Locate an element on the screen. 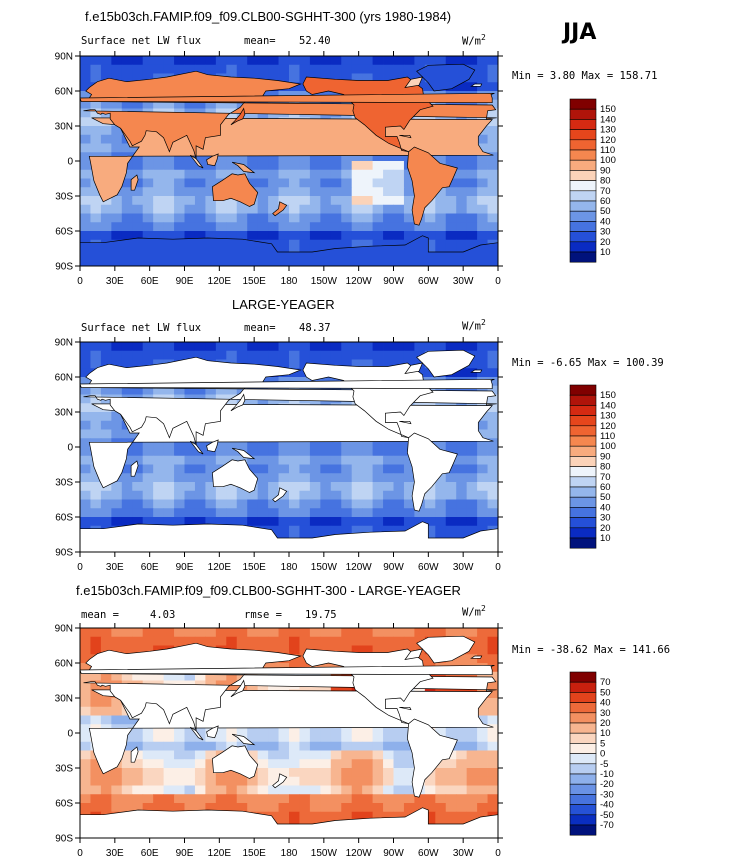  panel-1-units: W/m2 is located at coordinates (474, 40).